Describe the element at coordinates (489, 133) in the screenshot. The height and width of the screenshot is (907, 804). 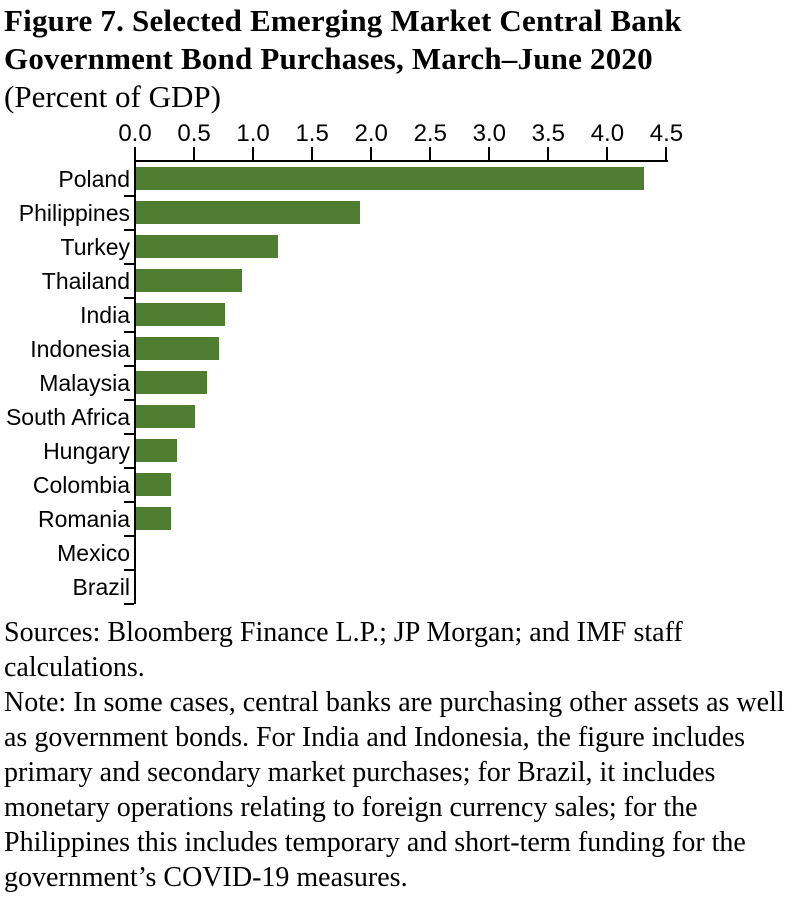
I see `x-axis-tick-label: 3.0` at that location.